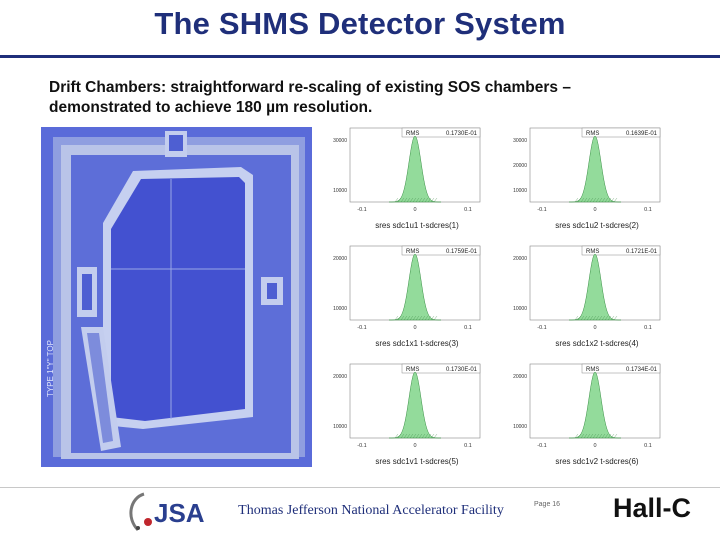  What do you see at coordinates (642, 252) in the screenshot?
I see `rms-value: 0.1721E-01` at bounding box center [642, 252].